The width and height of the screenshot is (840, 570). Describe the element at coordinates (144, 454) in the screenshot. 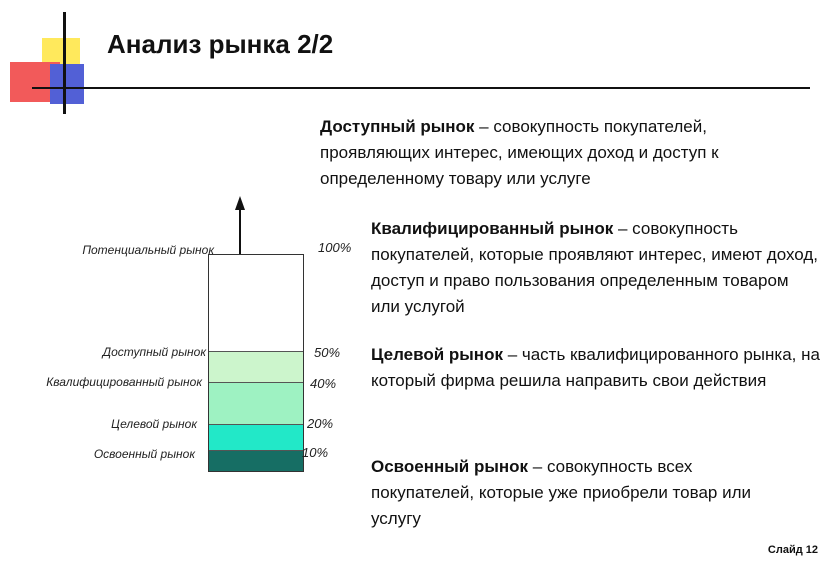

I see `level-label-penetrated: Освоенный рынок` at that location.